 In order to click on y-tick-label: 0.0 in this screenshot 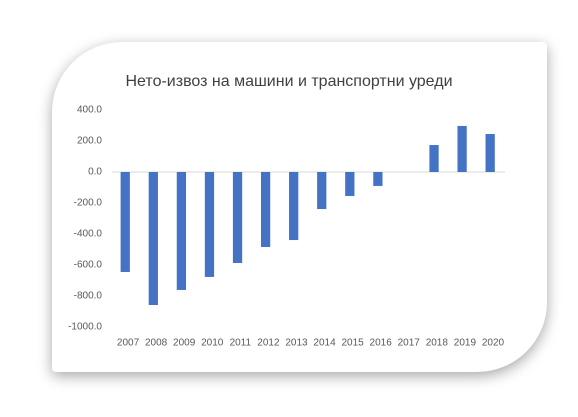, I will do `click(95, 172)`.